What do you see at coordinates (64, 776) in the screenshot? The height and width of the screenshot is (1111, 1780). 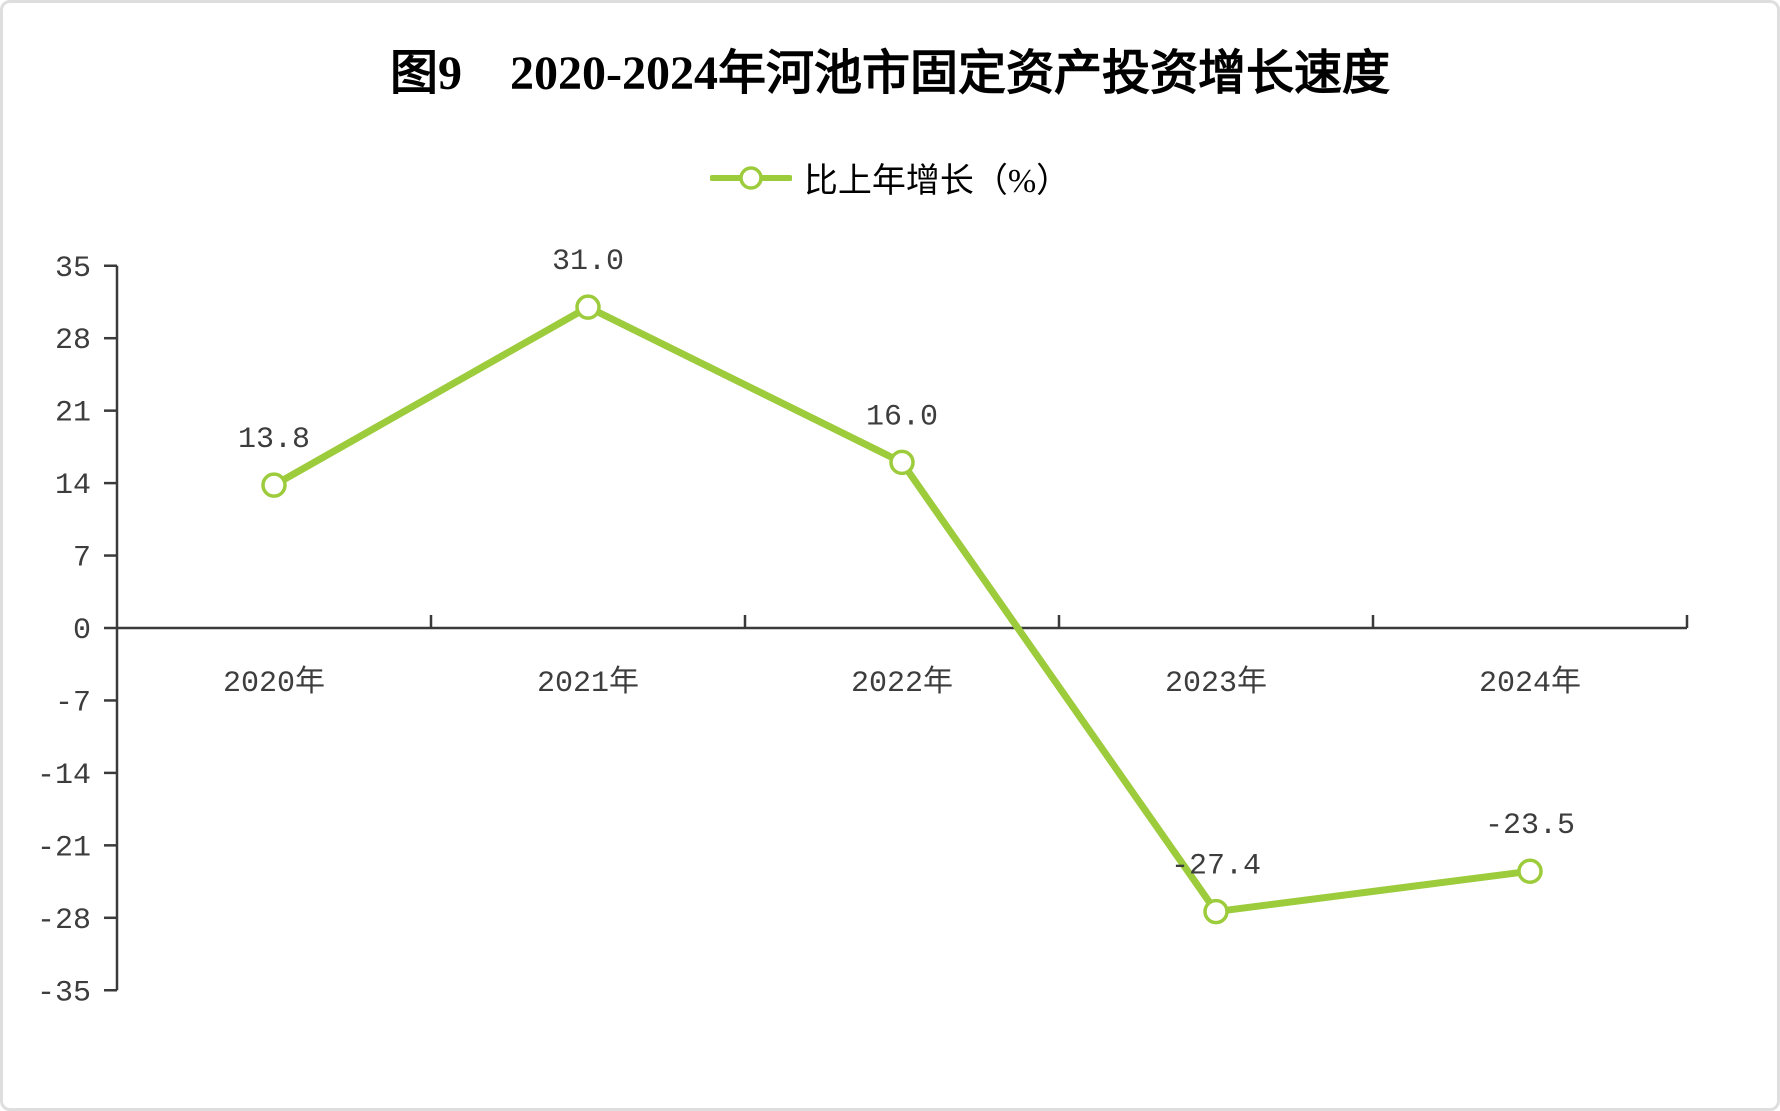 I see `y-tick-label: -14` at bounding box center [64, 776].